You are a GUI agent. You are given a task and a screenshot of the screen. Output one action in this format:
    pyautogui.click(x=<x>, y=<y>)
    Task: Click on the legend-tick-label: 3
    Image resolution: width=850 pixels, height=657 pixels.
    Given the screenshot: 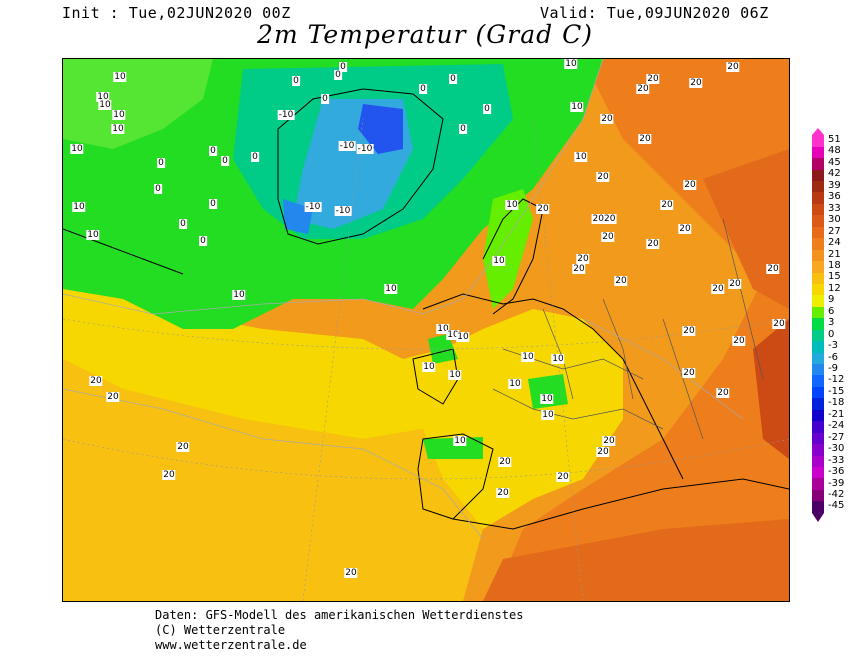 What is the action you would take?
    pyautogui.click(x=831, y=323)
    